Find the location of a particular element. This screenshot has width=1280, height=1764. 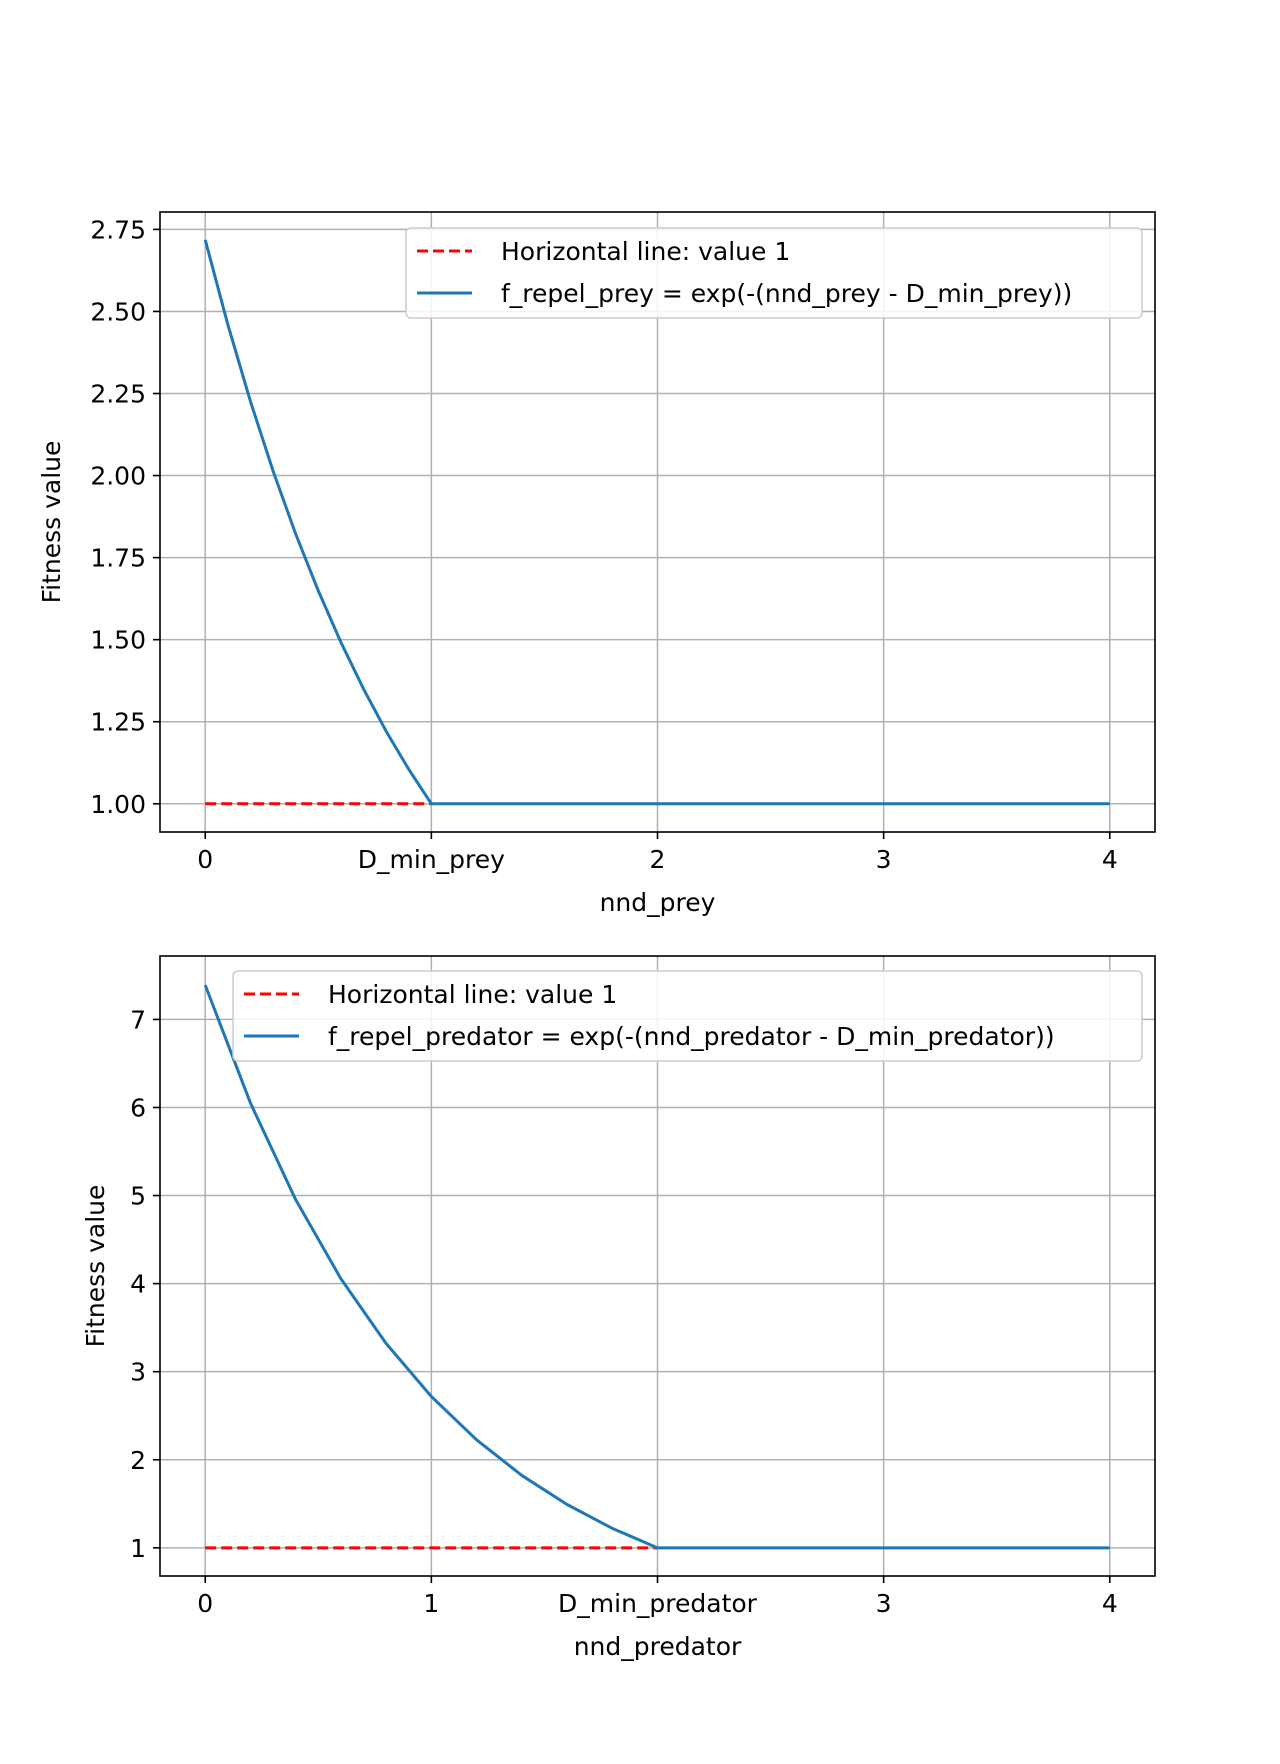

y-tick-label: 1.25 is located at coordinates (118, 722).